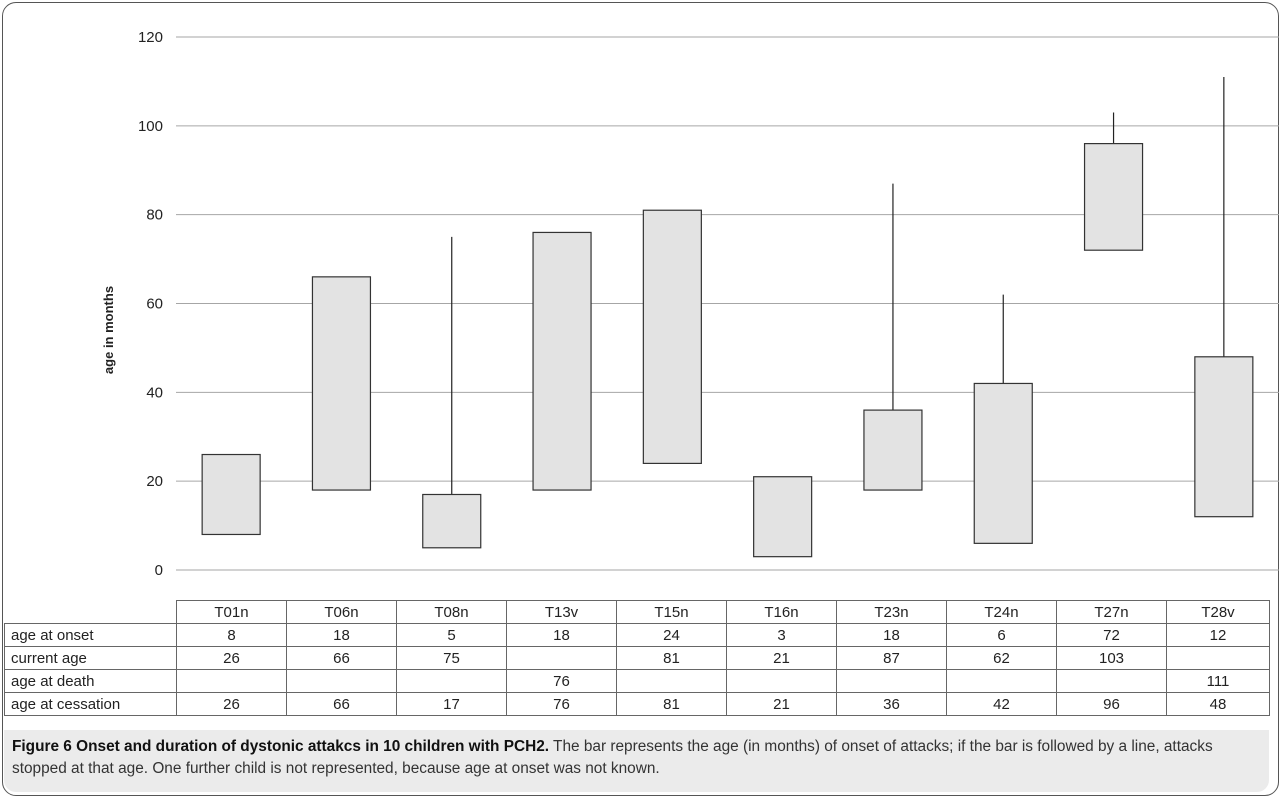 This screenshot has height=800, width=1283. Describe the element at coordinates (1001, 612) in the screenshot. I see `x-tick-label: T24n` at that location.